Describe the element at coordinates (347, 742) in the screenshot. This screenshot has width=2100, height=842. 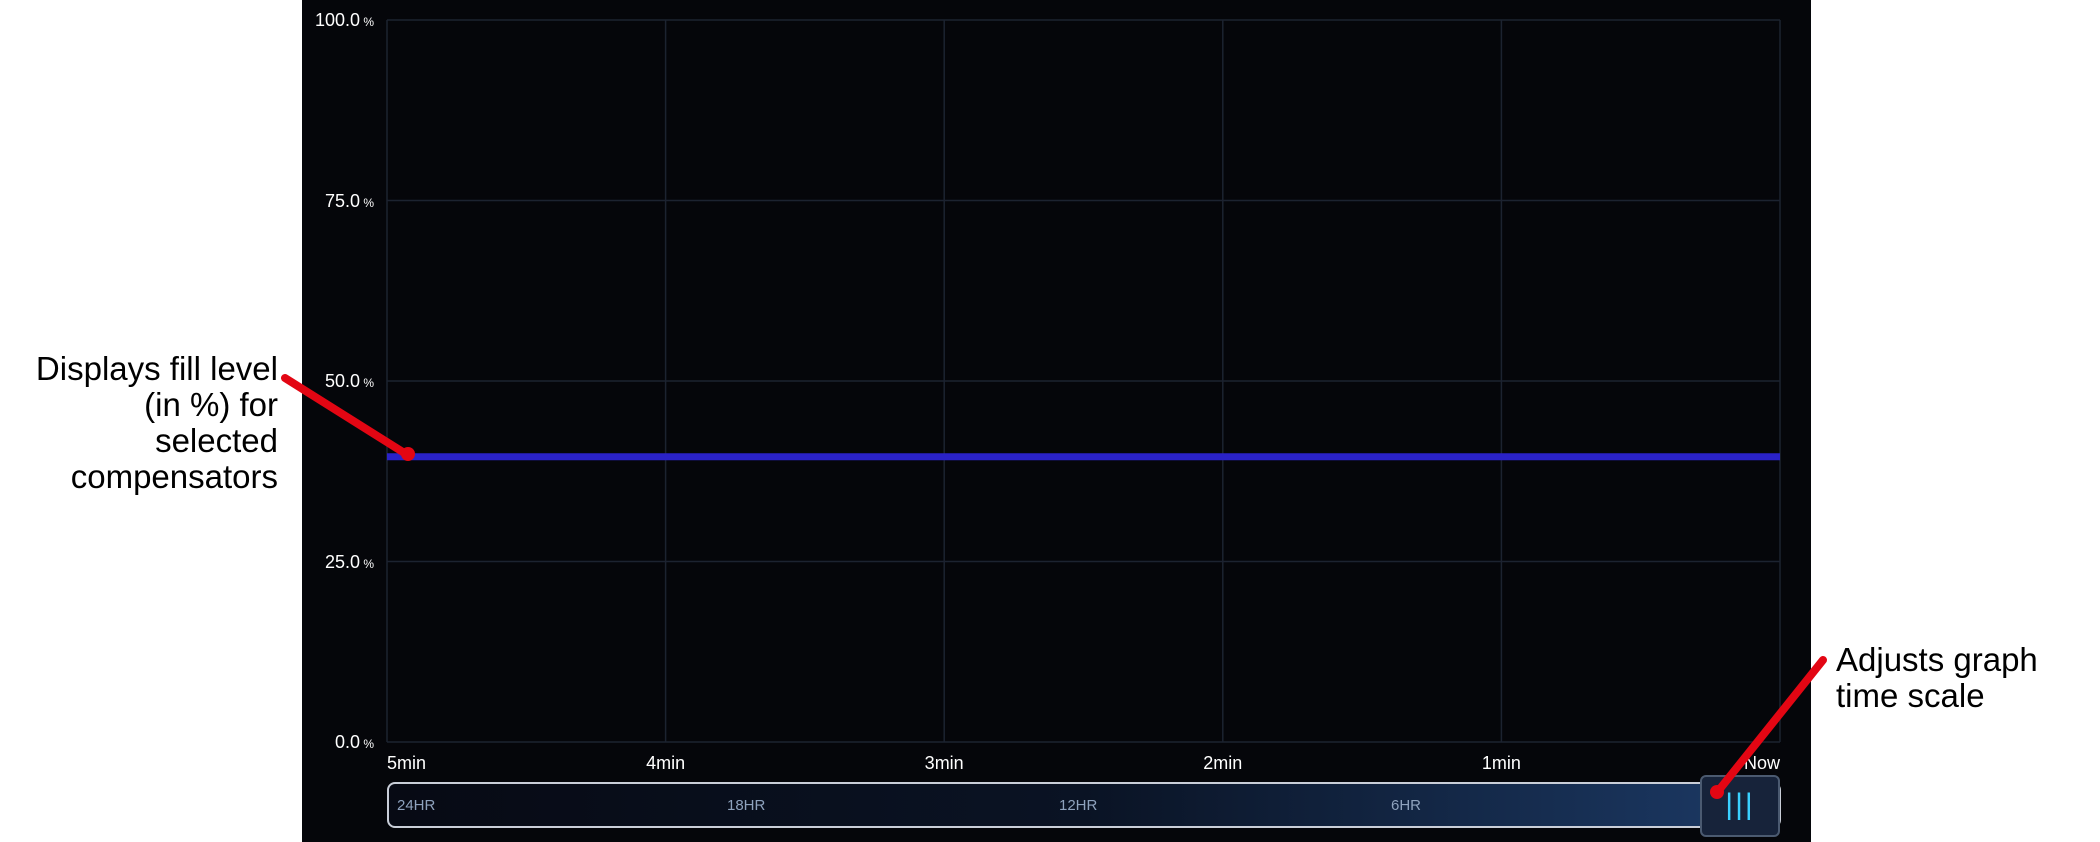
I see `y-tick-value: 0.0` at that location.